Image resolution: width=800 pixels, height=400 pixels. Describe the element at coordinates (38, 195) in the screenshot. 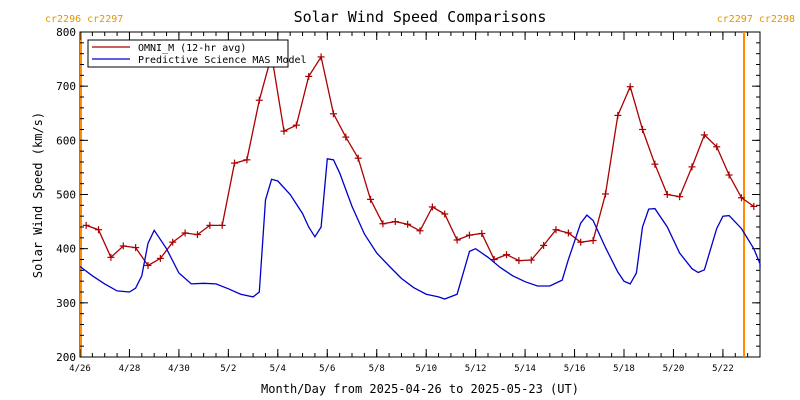

I see `y-axis-label: Solar Wind Speed (km/s)` at that location.